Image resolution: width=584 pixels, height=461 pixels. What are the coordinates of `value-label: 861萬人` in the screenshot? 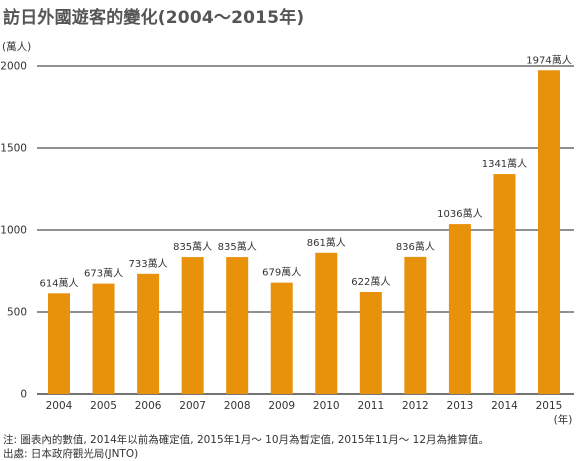 It's located at (326, 242).